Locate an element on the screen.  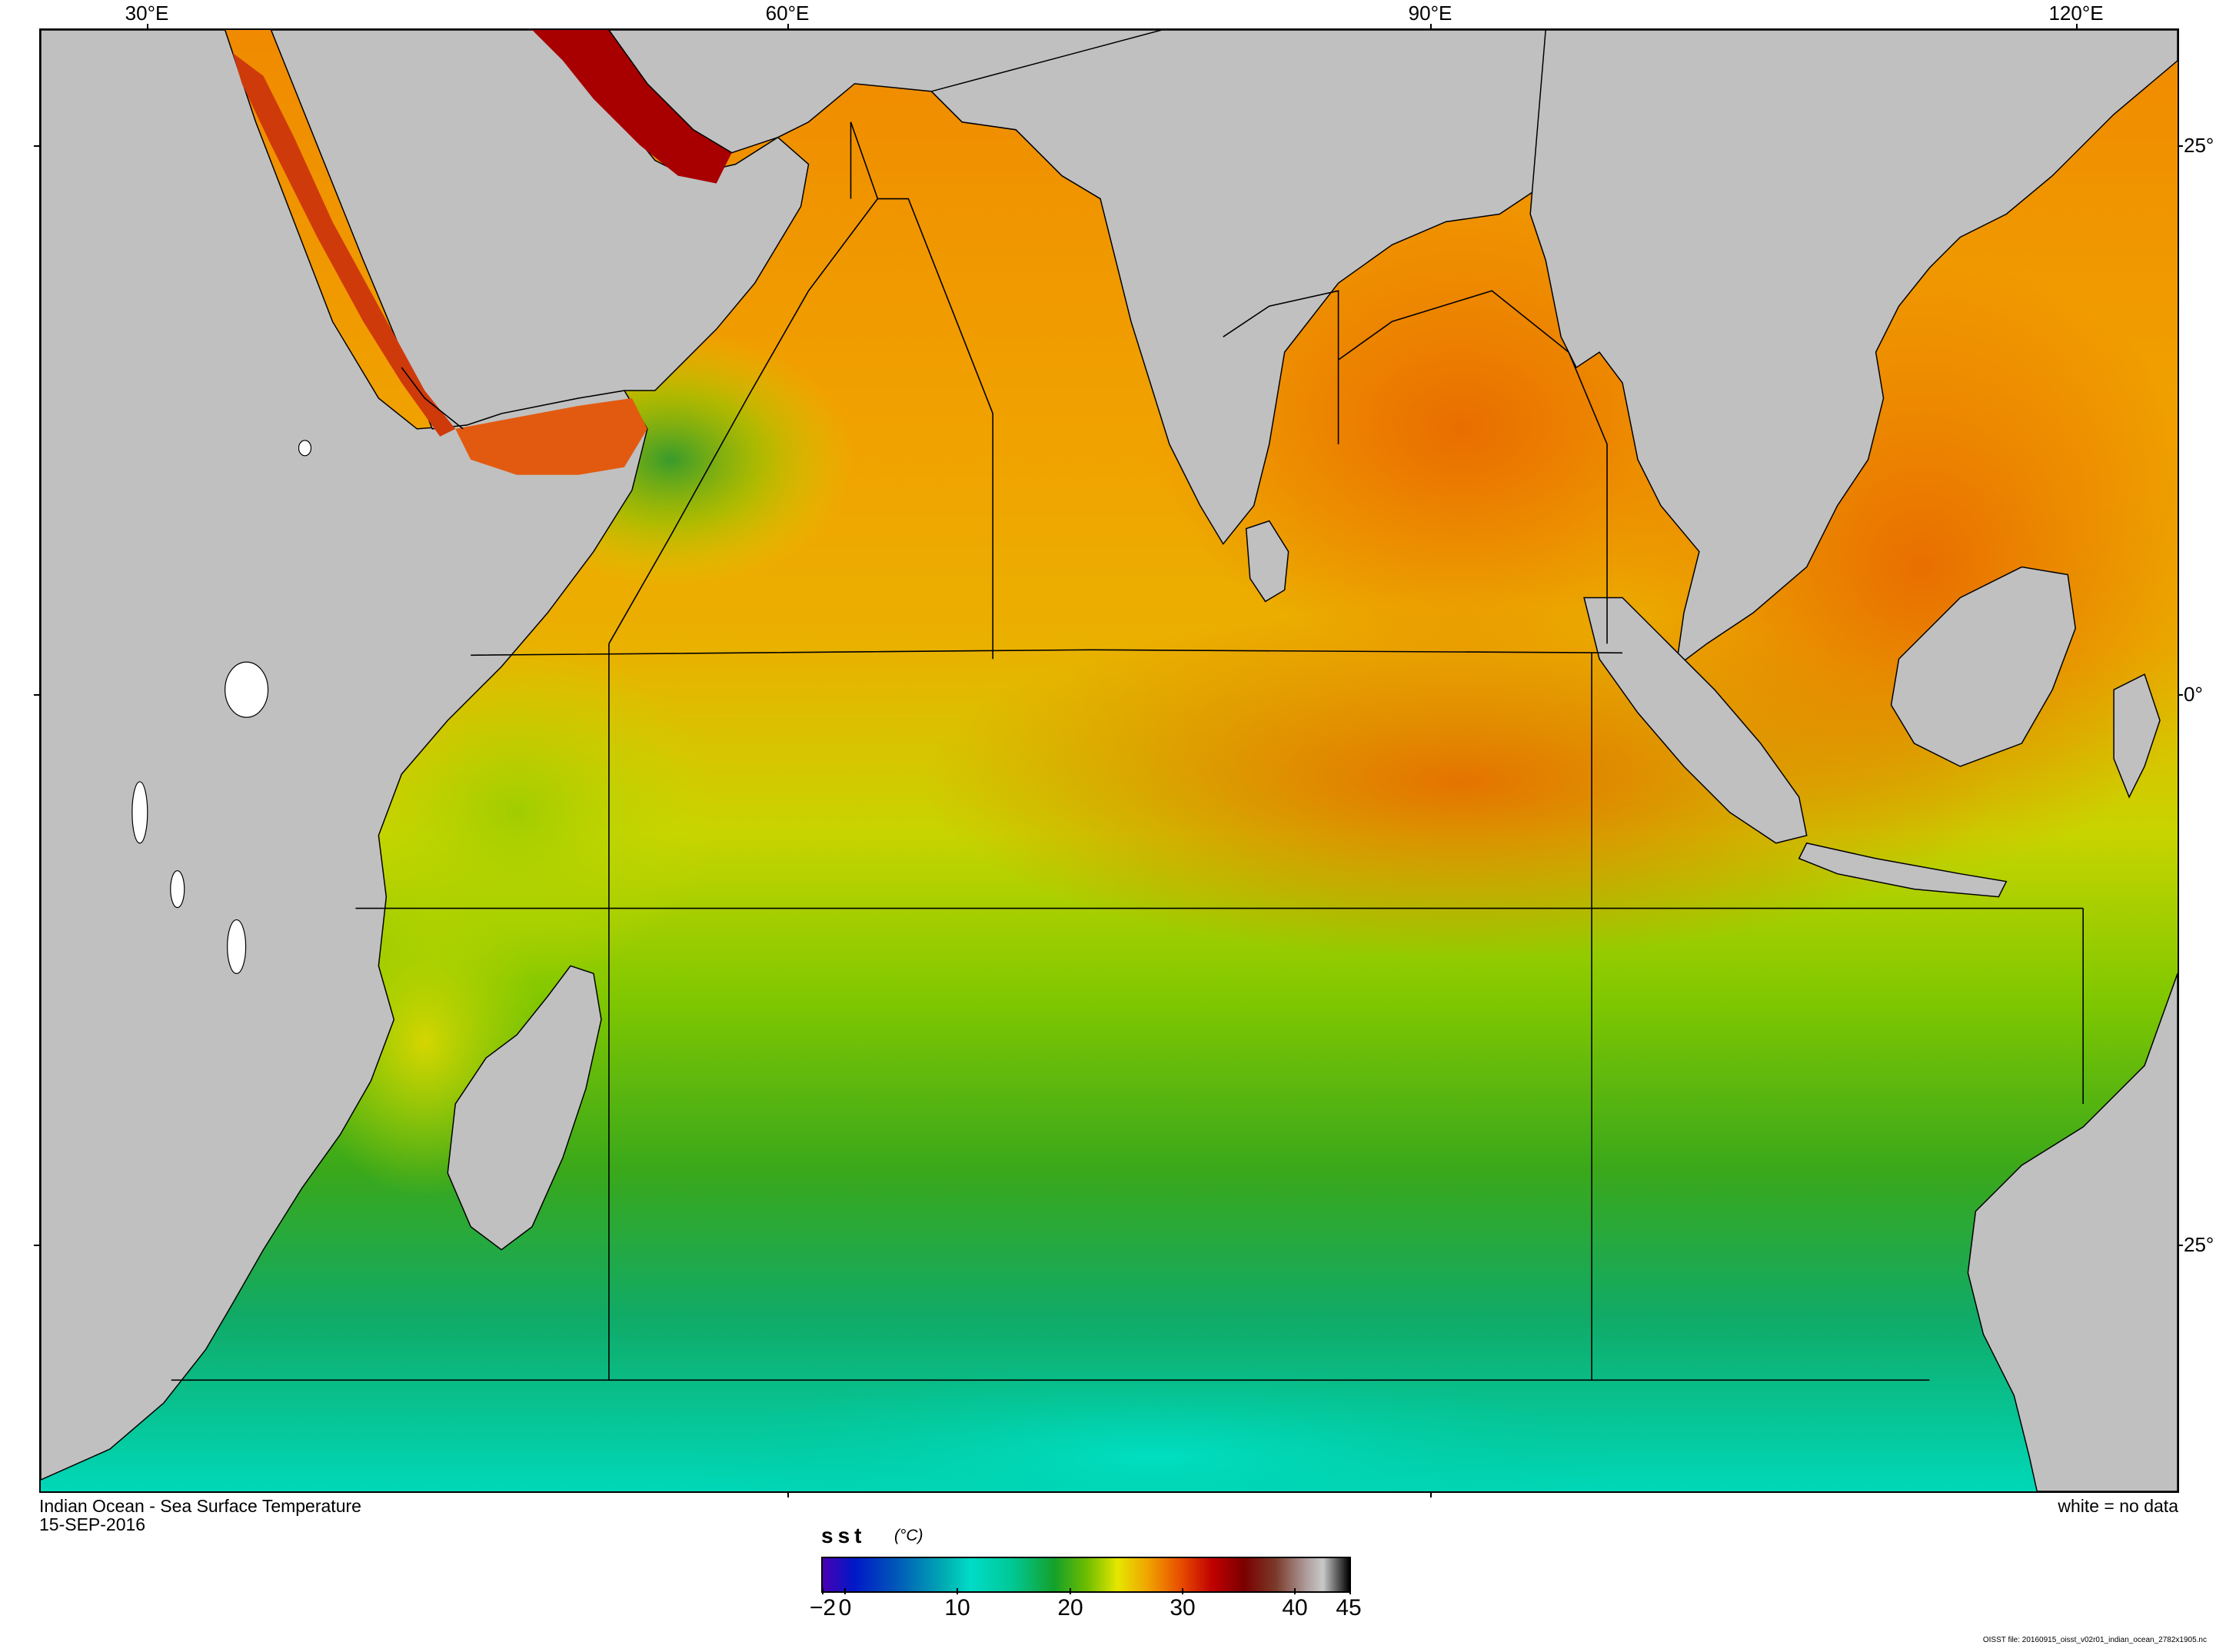
no-data-note: white = no data is located at coordinates (2118, 1506).